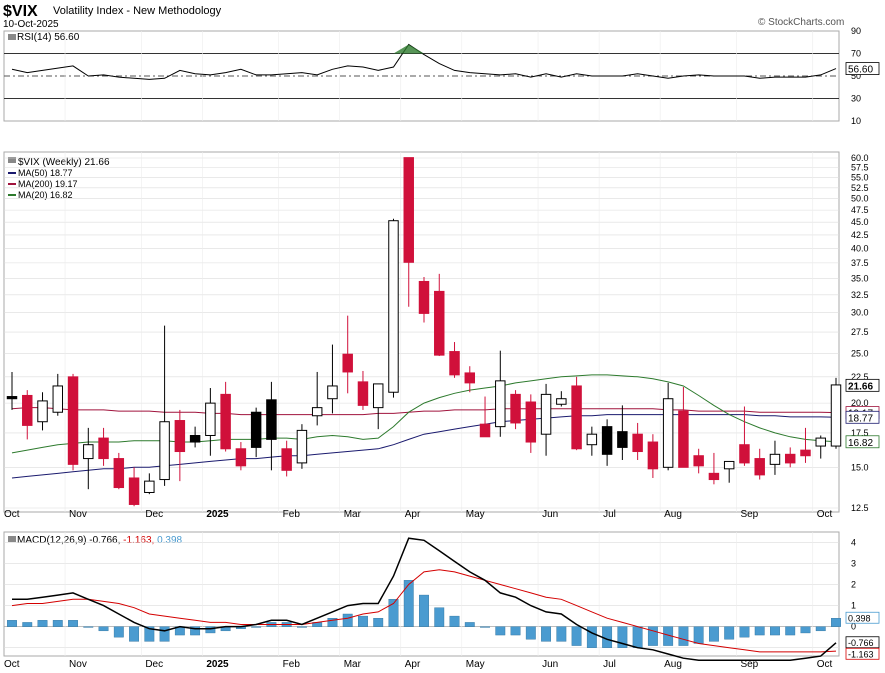 This screenshot has height=673, width=885. Describe the element at coordinates (860, 199) in the screenshot. I see `price-tick-label: 50.0` at that location.